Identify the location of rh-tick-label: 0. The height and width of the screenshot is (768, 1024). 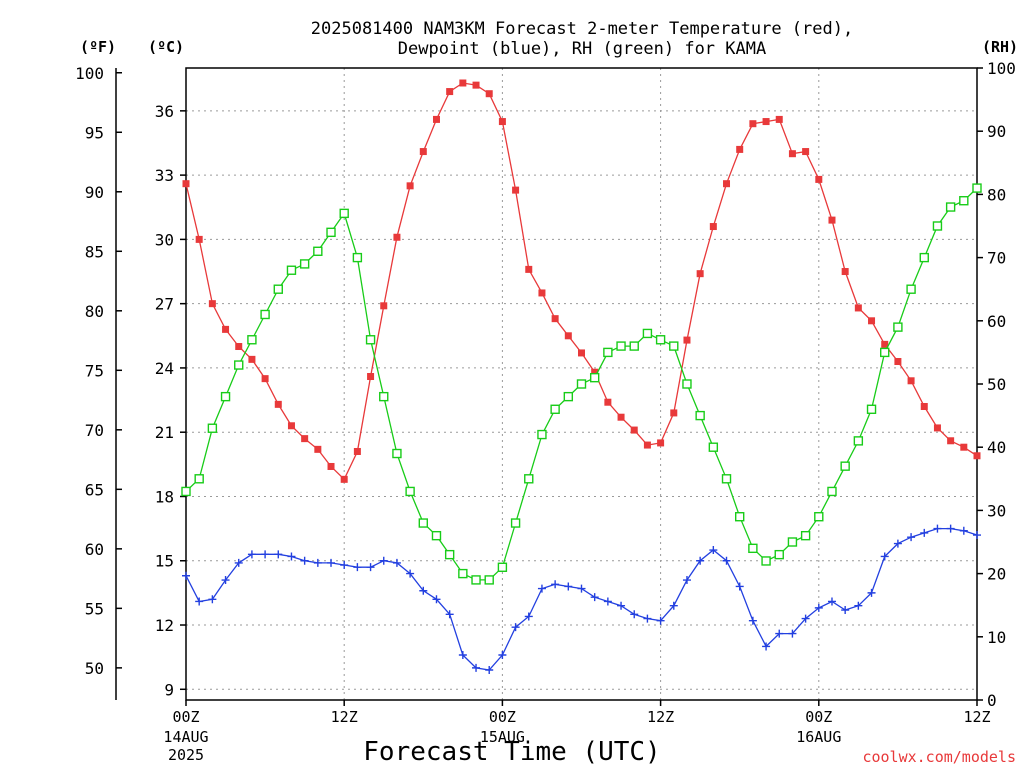
(992, 700).